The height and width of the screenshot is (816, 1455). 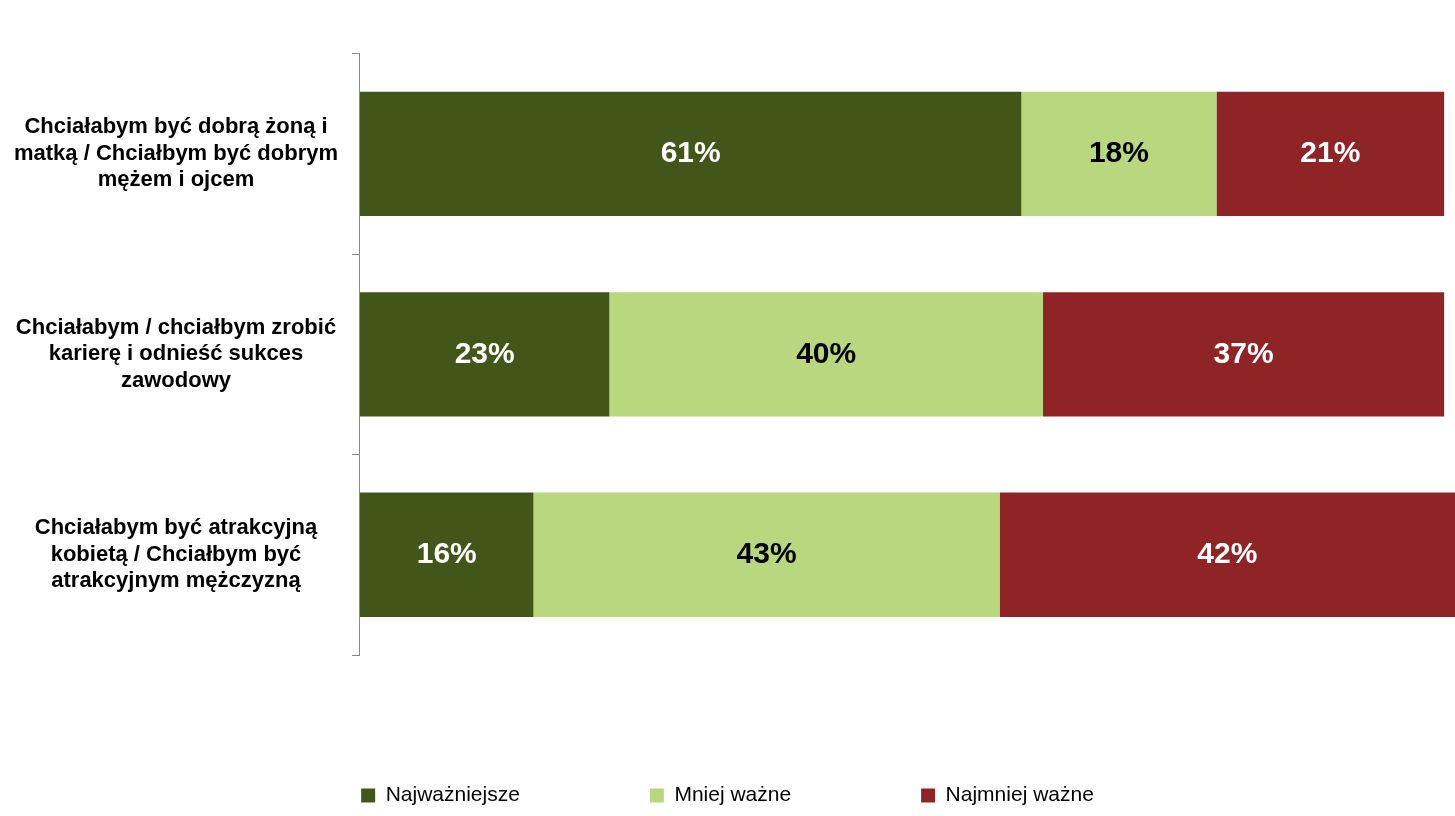 What do you see at coordinates (1019, 794) in the screenshot?
I see `legend-label: Najmniej ważne` at bounding box center [1019, 794].